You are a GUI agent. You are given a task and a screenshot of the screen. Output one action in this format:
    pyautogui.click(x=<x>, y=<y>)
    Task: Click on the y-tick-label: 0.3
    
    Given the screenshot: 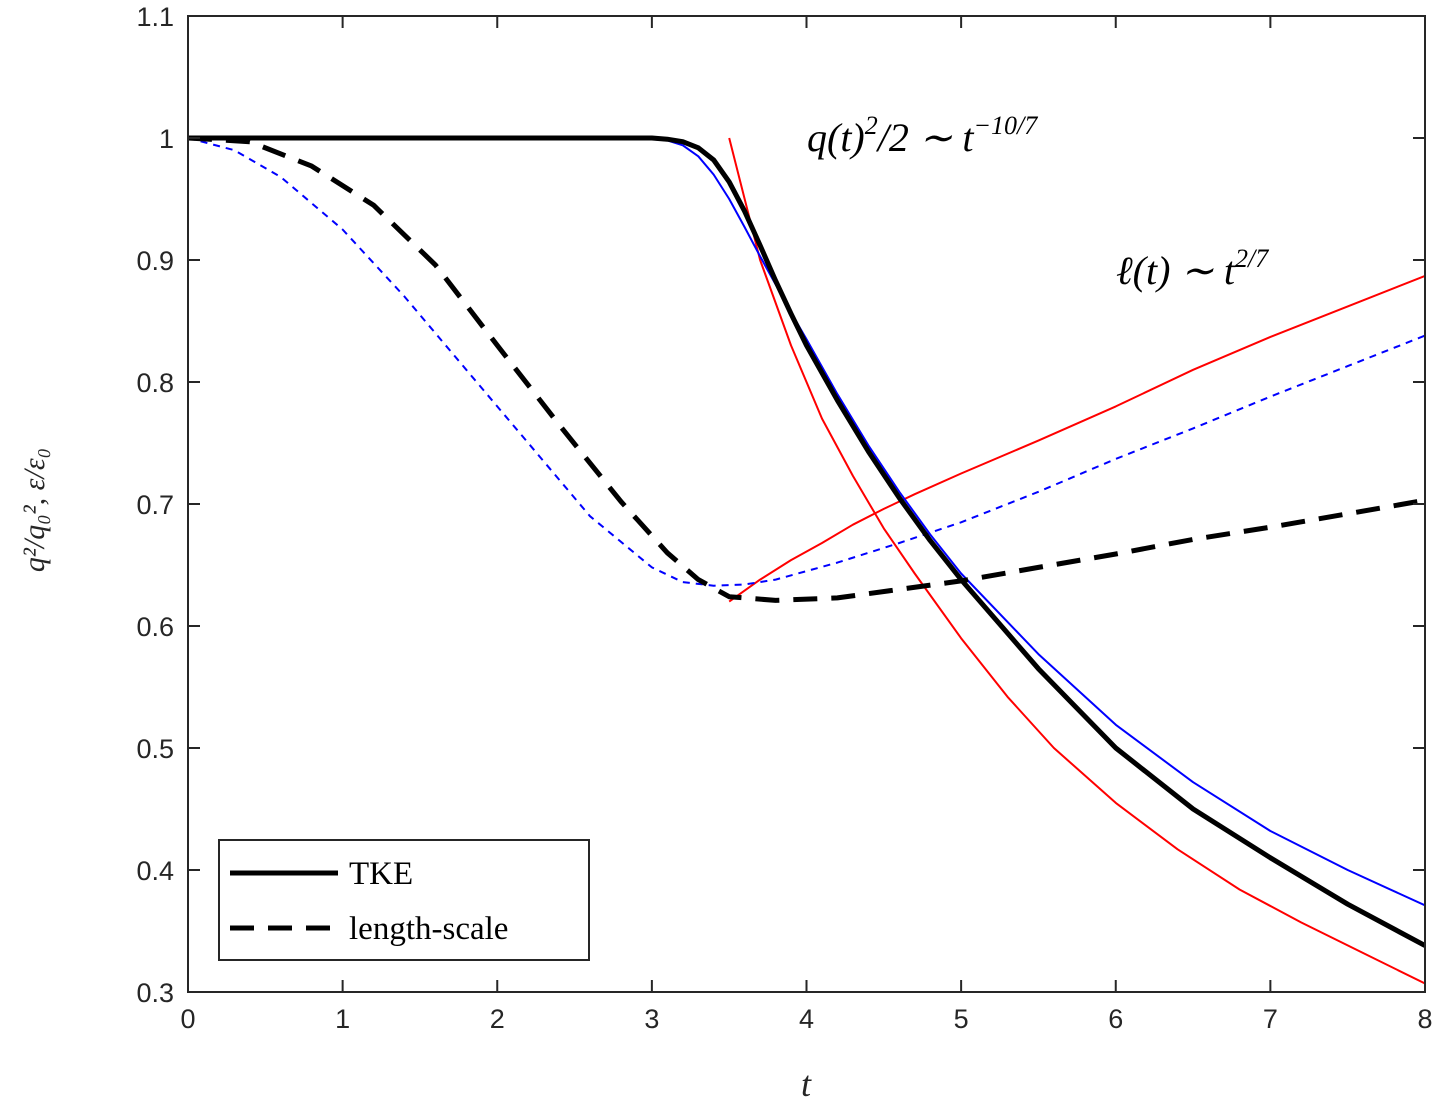 What is the action you would take?
    pyautogui.click(x=155, y=993)
    